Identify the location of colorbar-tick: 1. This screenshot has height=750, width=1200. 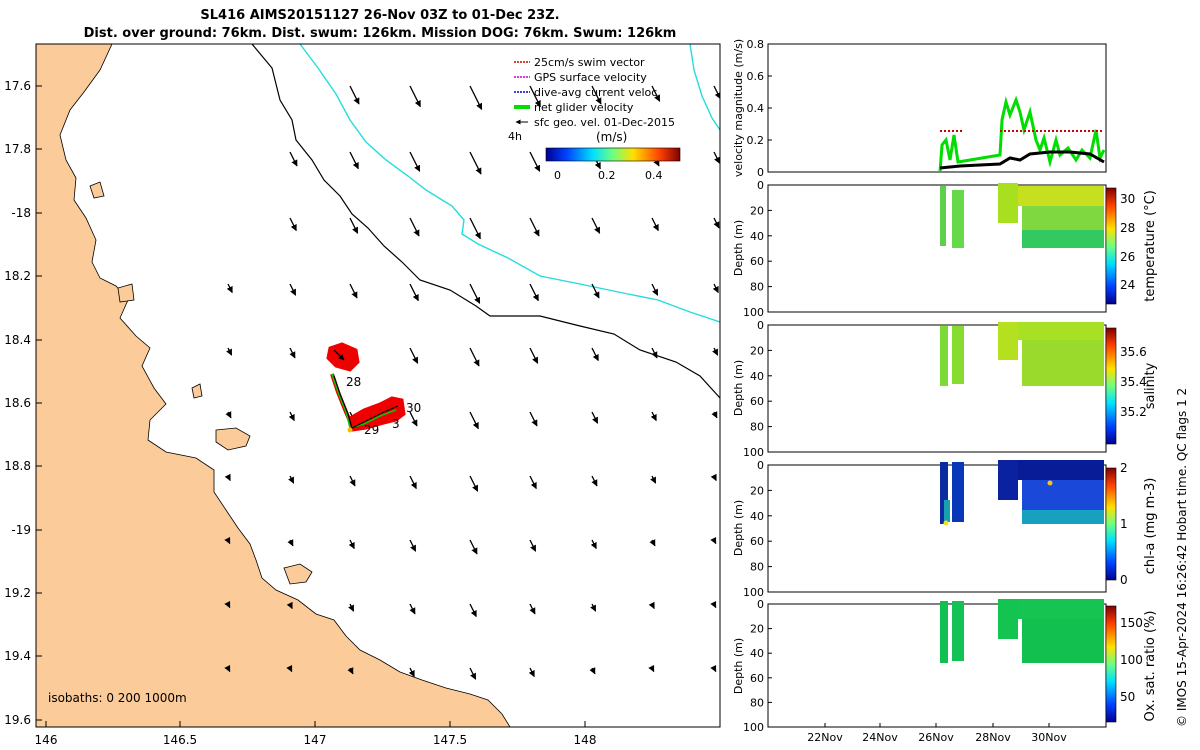
(1124, 524).